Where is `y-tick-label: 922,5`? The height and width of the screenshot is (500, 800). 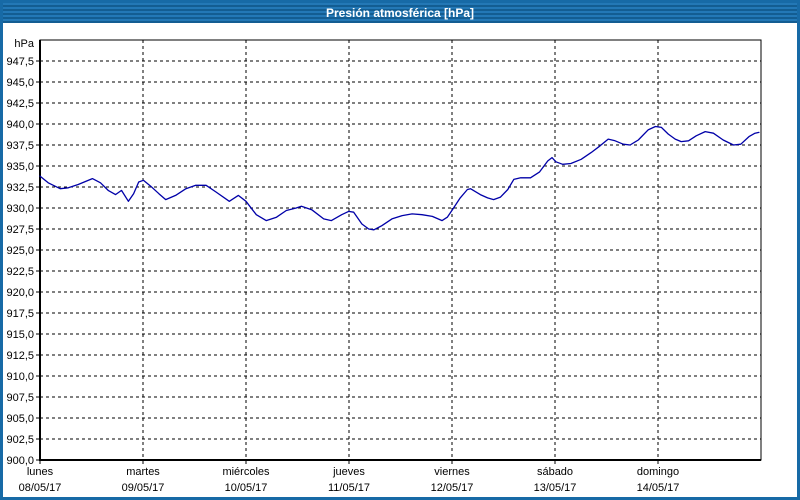 y-tick-label: 922,5 is located at coordinates (20, 272).